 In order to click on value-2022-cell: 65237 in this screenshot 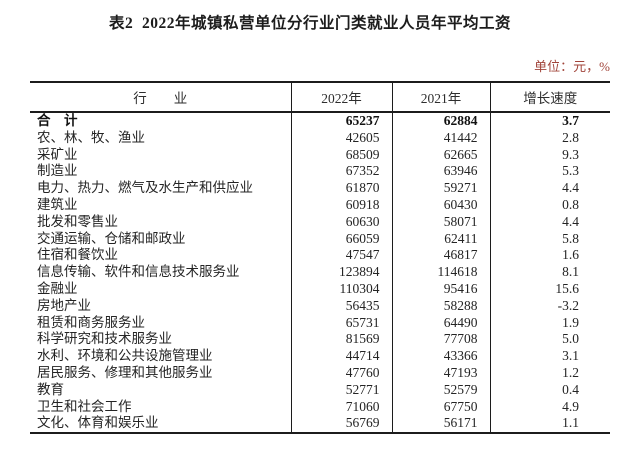, I will do `click(341, 121)`.